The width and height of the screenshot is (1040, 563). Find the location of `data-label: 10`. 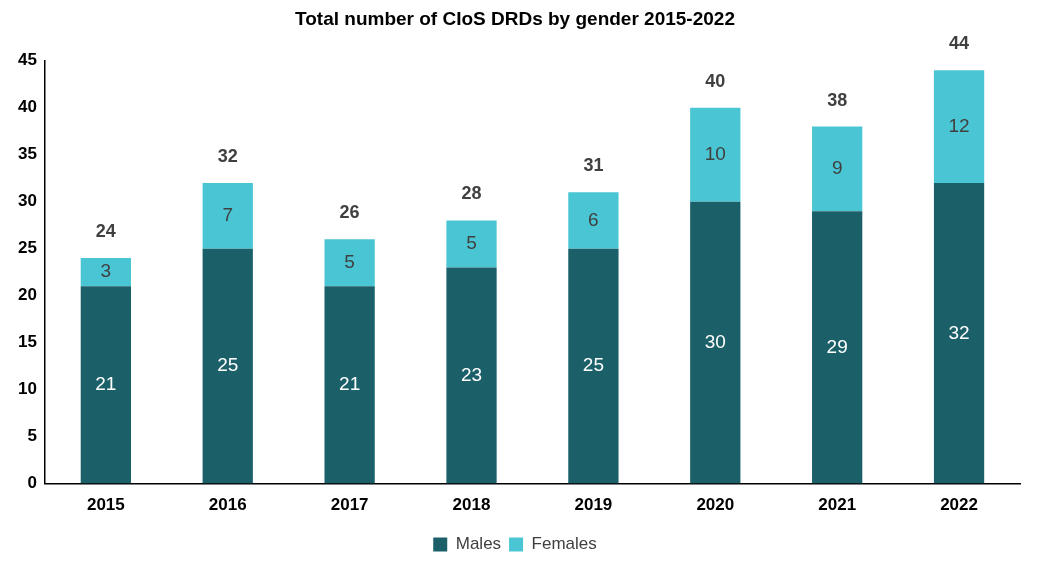

data-label: 10 is located at coordinates (715, 153).